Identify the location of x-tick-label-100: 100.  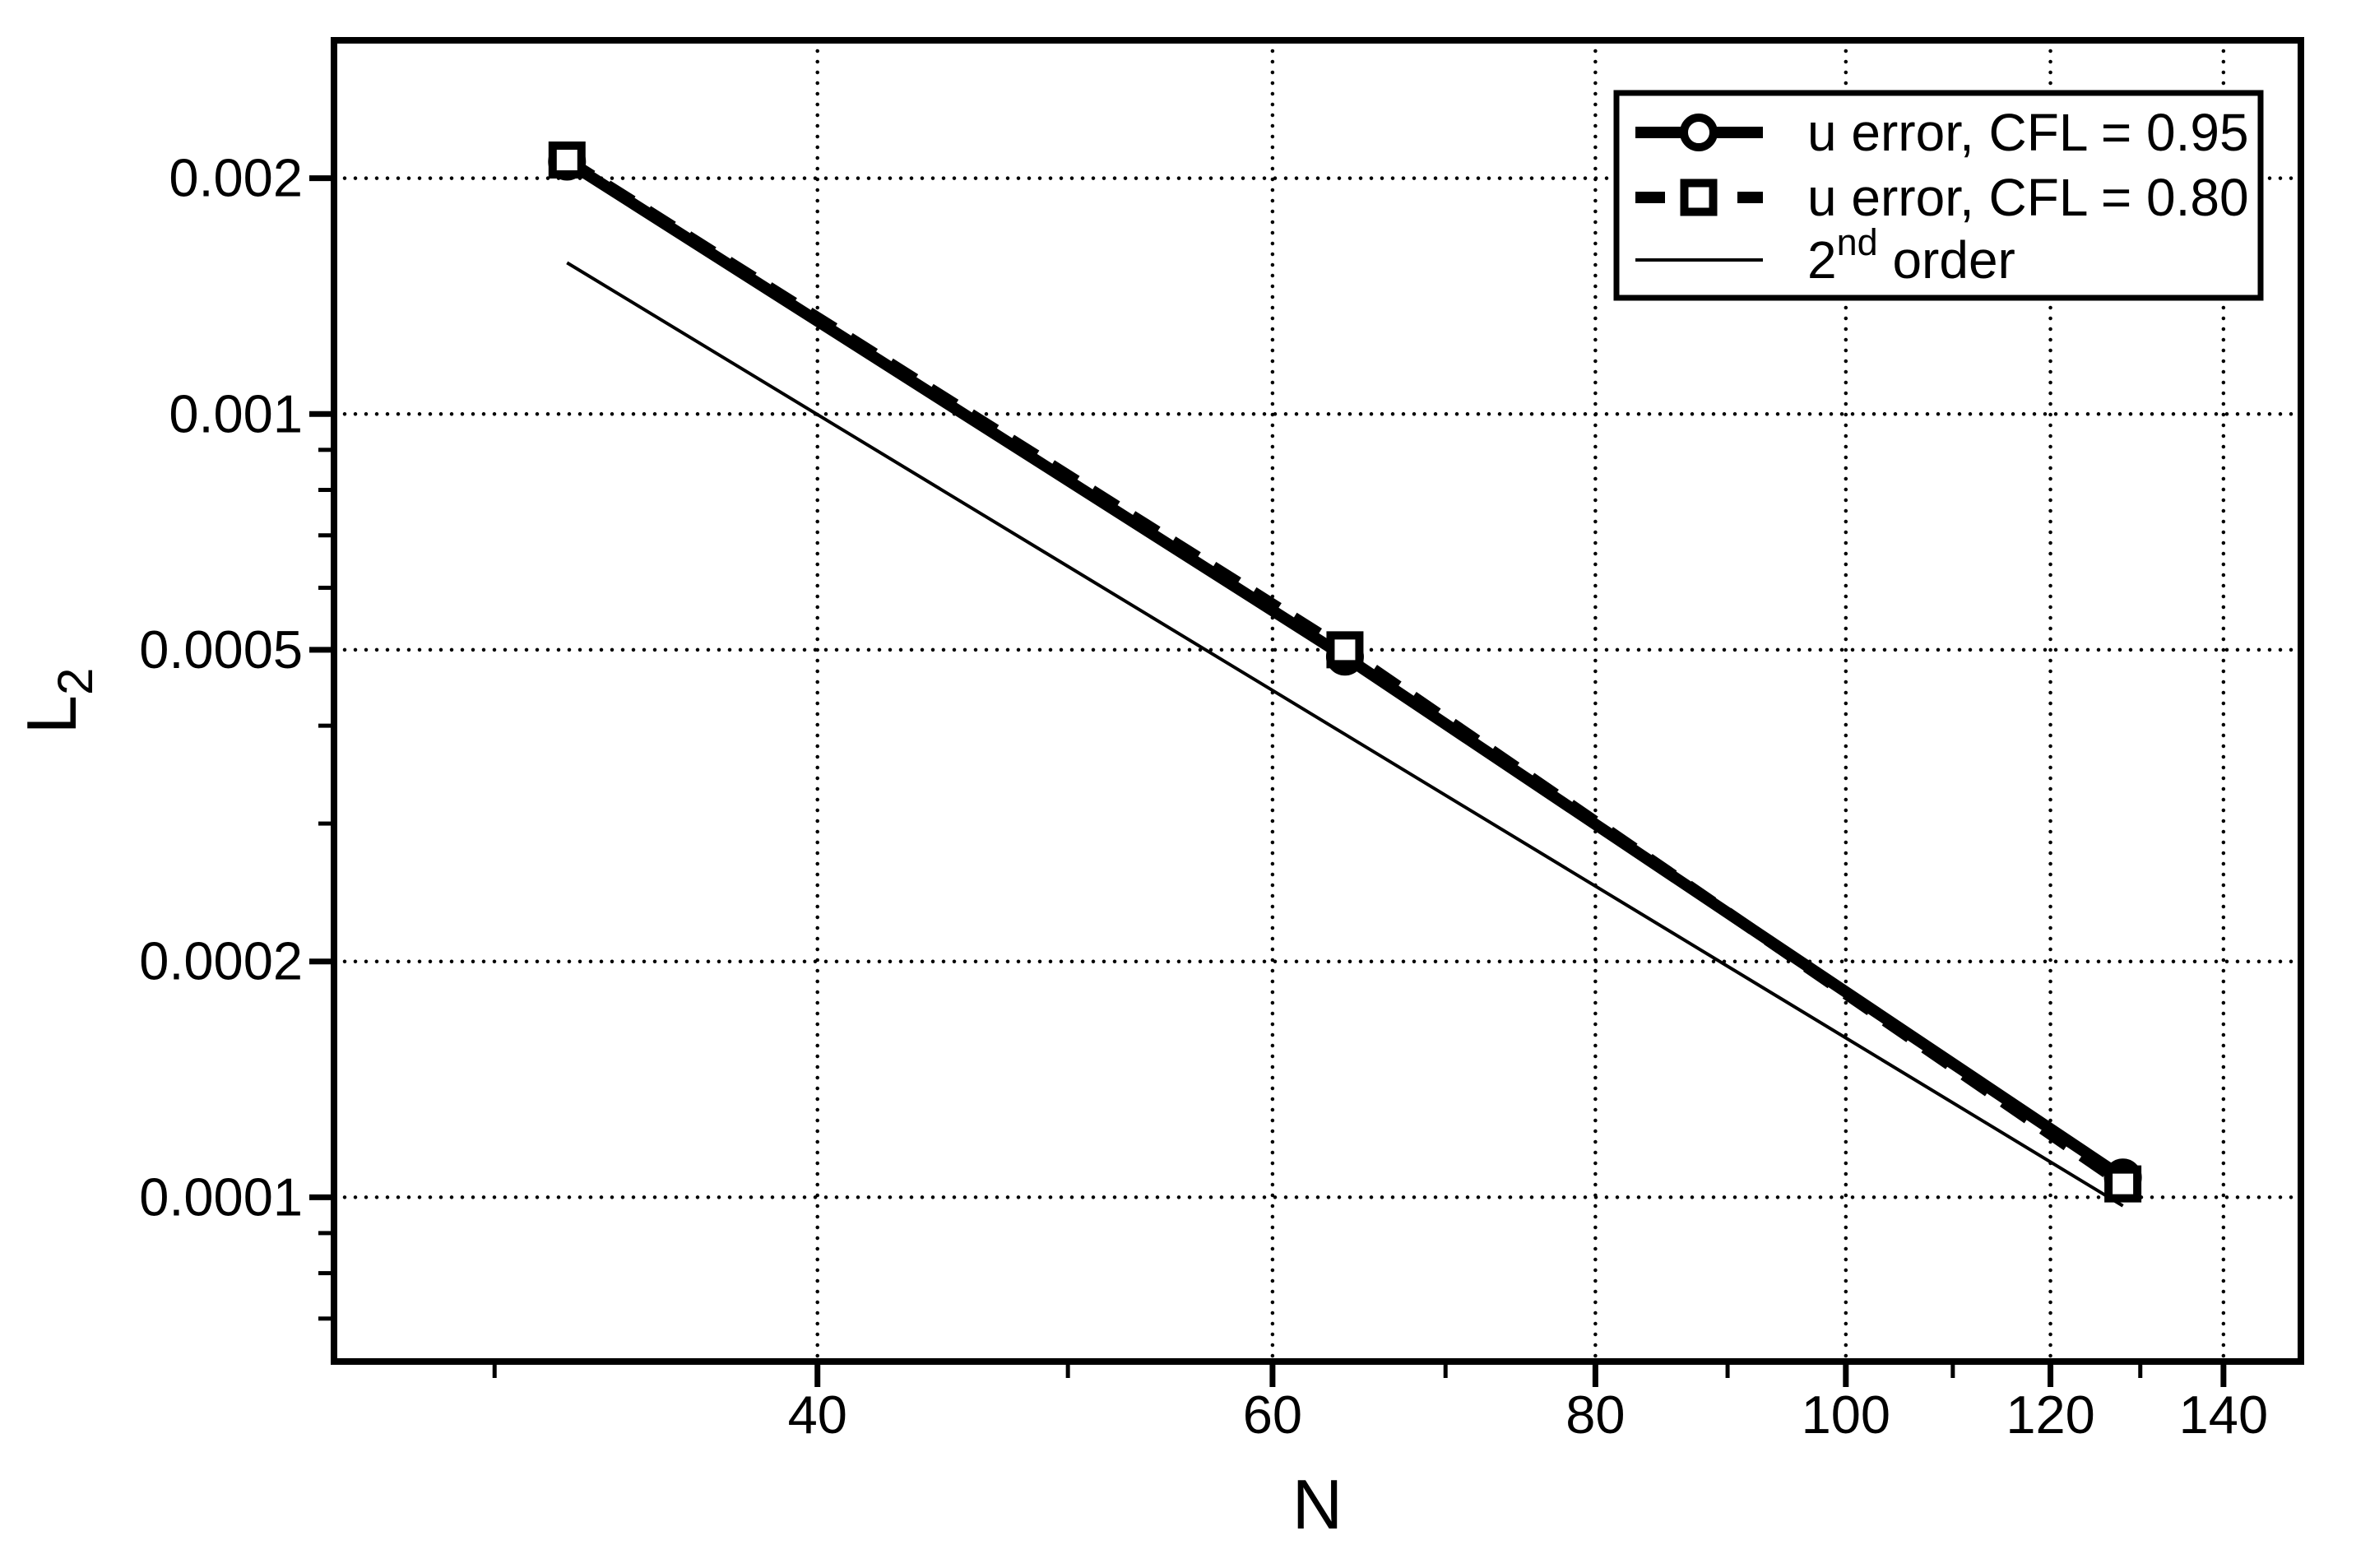
(1846, 1415).